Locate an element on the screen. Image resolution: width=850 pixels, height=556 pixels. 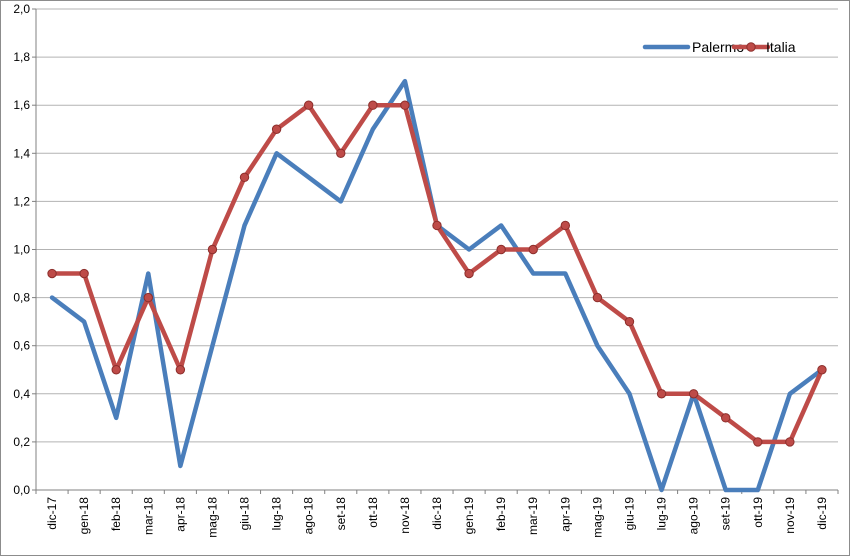
x-tick-label: dic-18 is located at coordinates (437, 513).